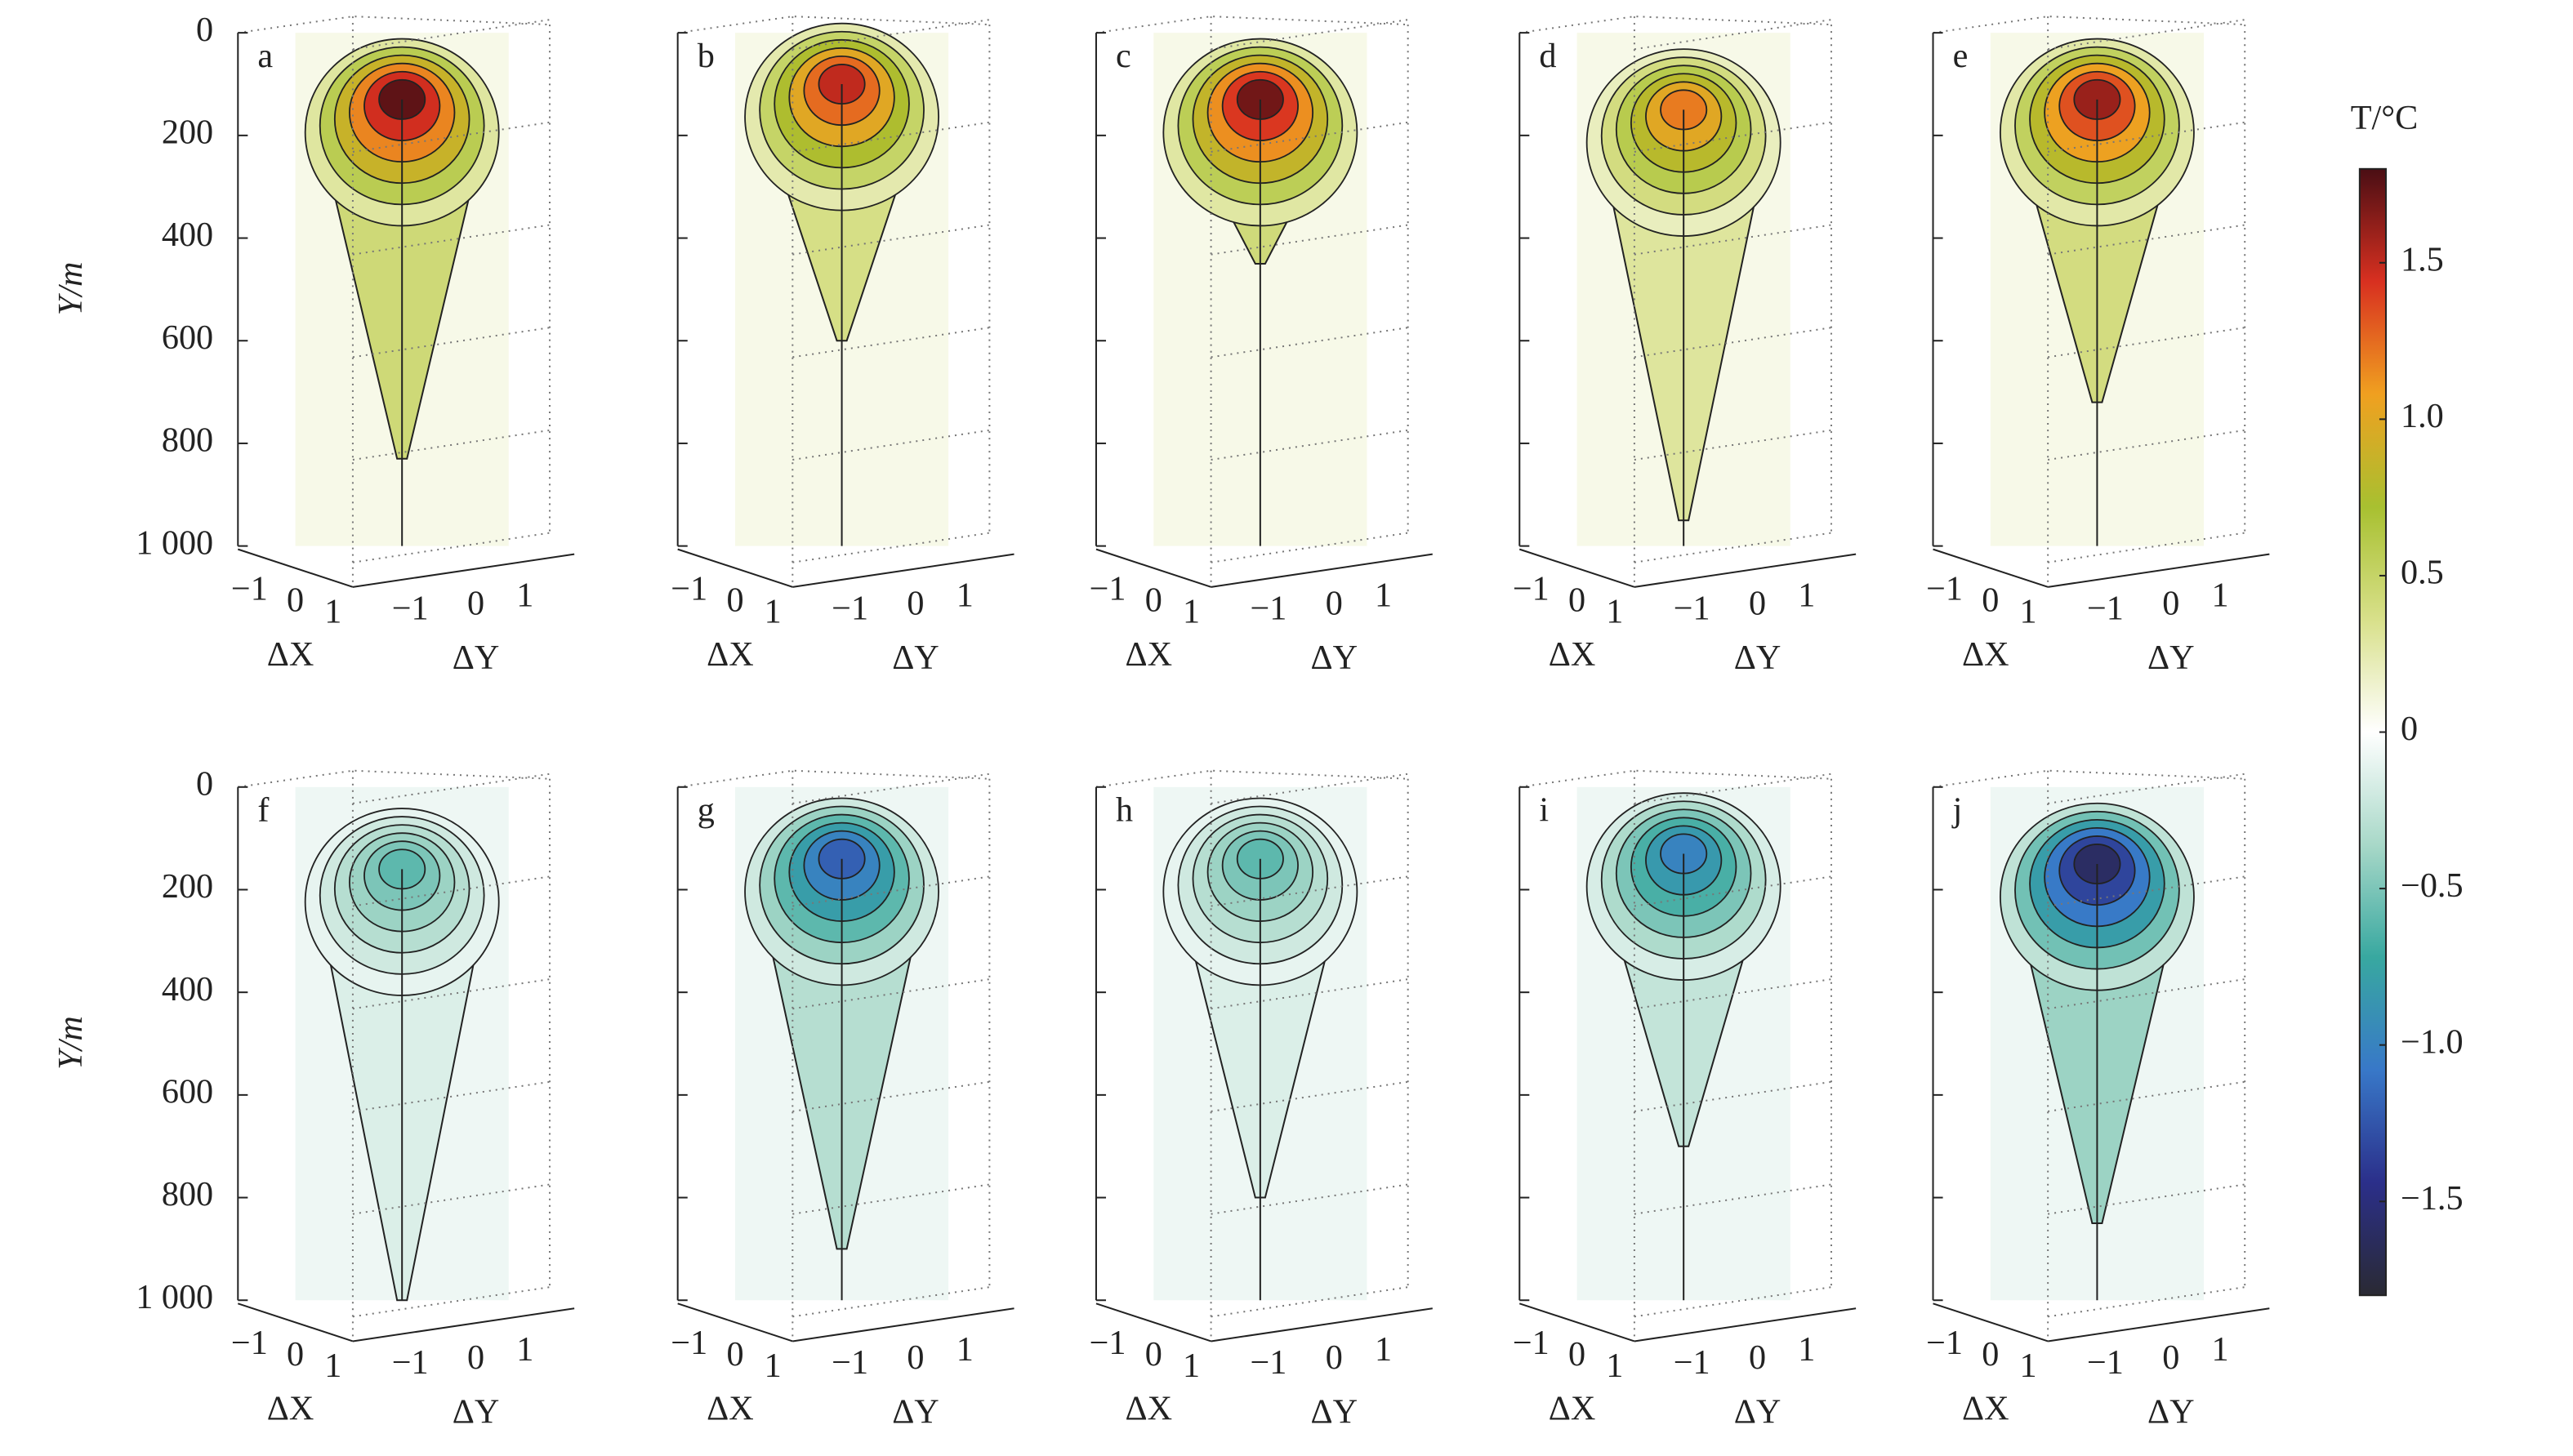 The width and height of the screenshot is (2573, 1456). Describe the element at coordinates (1123, 56) in the screenshot. I see `panel-label: c` at that location.